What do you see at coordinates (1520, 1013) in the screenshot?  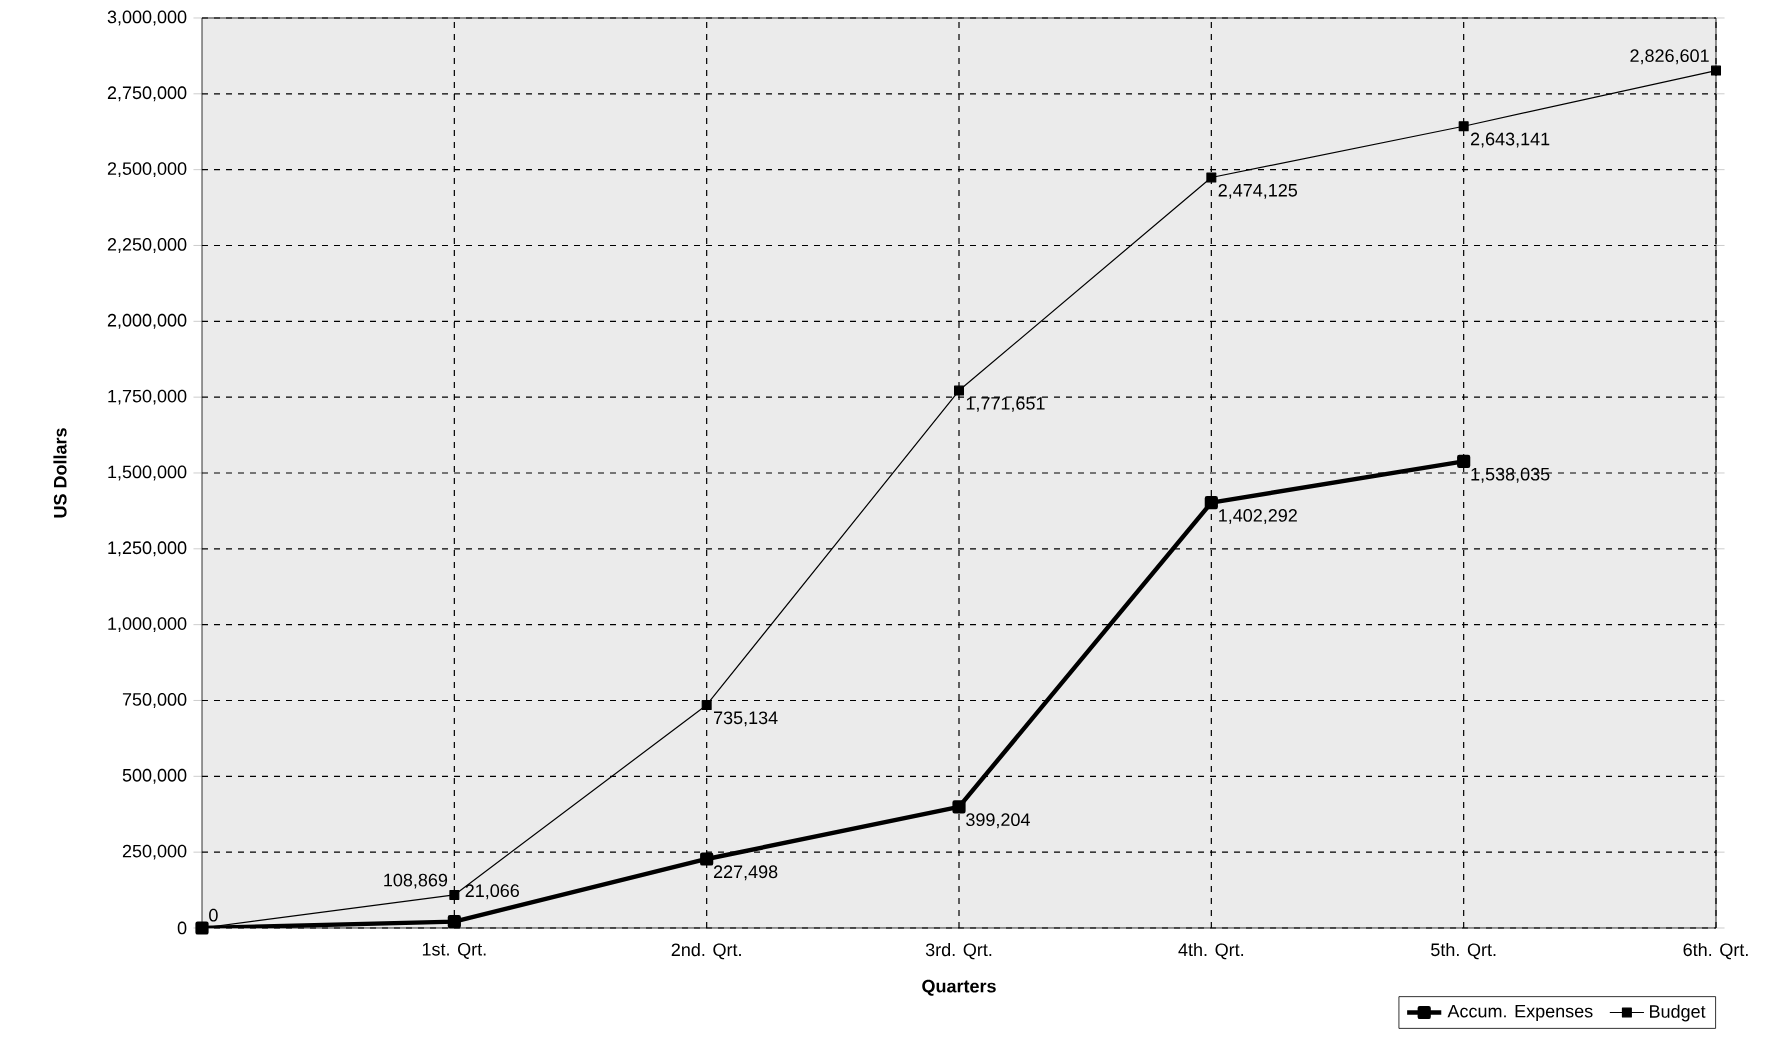 I see `legend-label: Accum. Expenses` at bounding box center [1520, 1013].